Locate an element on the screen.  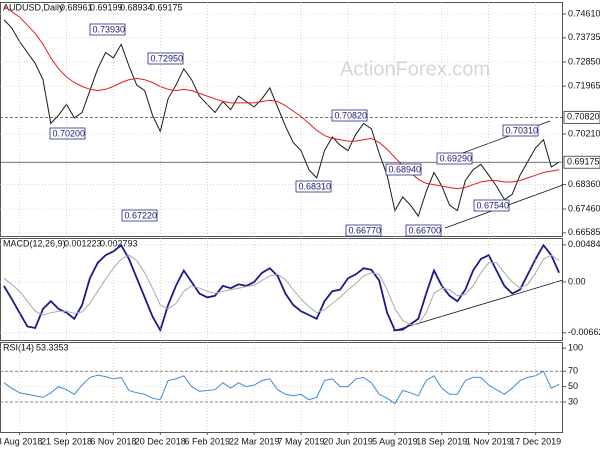
x-tick-label: 20 Dec 2018 is located at coordinates (160, 441).